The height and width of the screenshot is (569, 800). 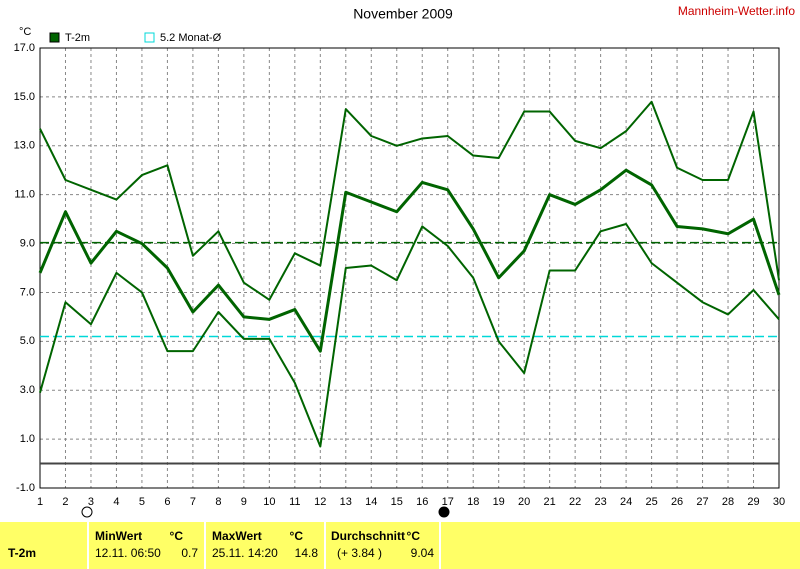 I want to click on table-cell: 0.7, so click(x=189, y=553).